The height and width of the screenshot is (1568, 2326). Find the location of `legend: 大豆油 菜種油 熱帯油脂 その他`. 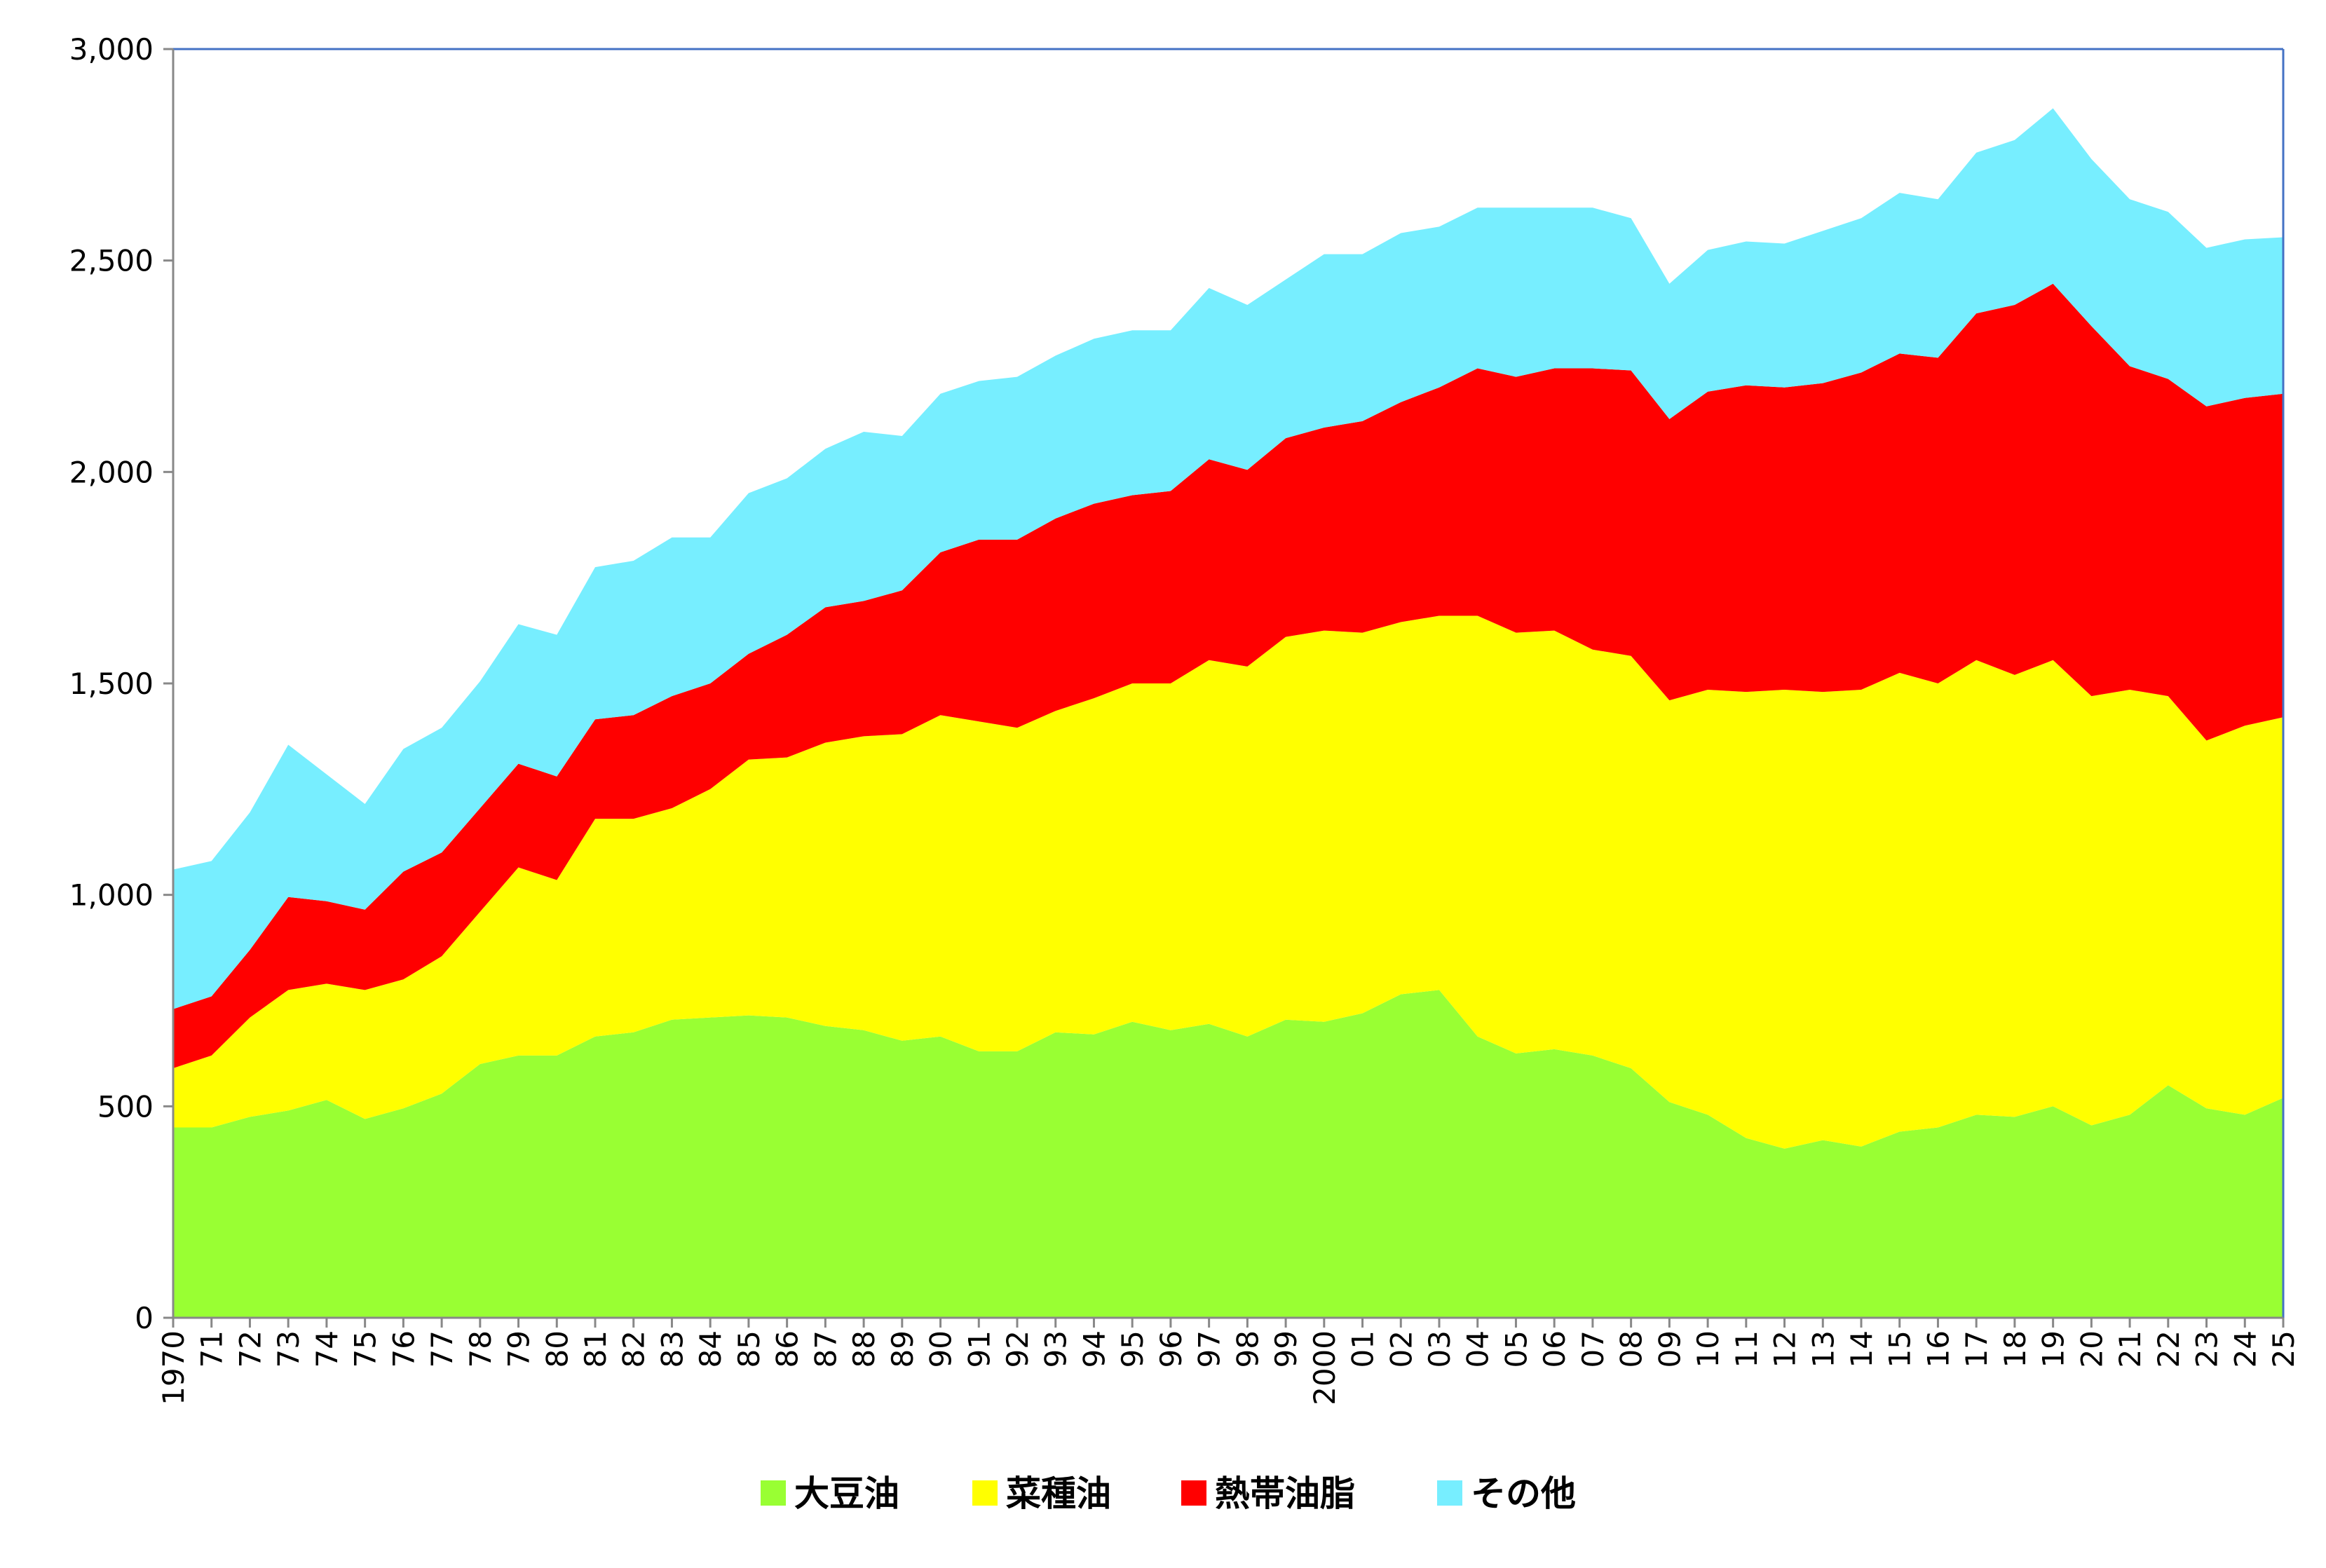

legend: 大豆油 菜種油 熱帯油脂 その他 is located at coordinates (1168, 1493).